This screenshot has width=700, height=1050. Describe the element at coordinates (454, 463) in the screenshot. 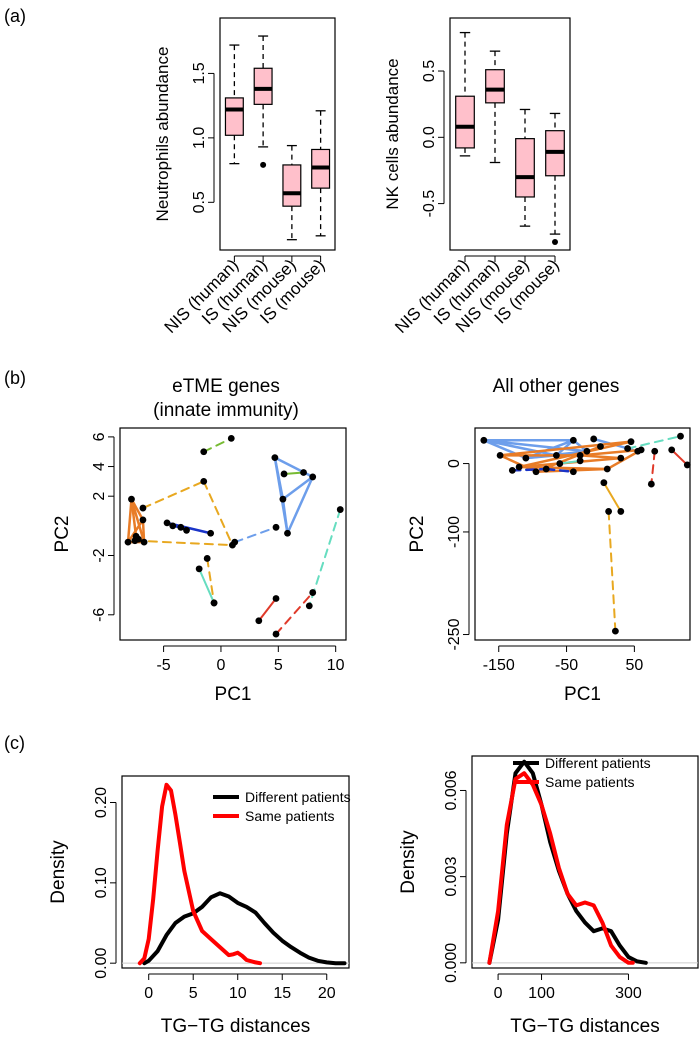

I see `y-tick-label: 0` at that location.